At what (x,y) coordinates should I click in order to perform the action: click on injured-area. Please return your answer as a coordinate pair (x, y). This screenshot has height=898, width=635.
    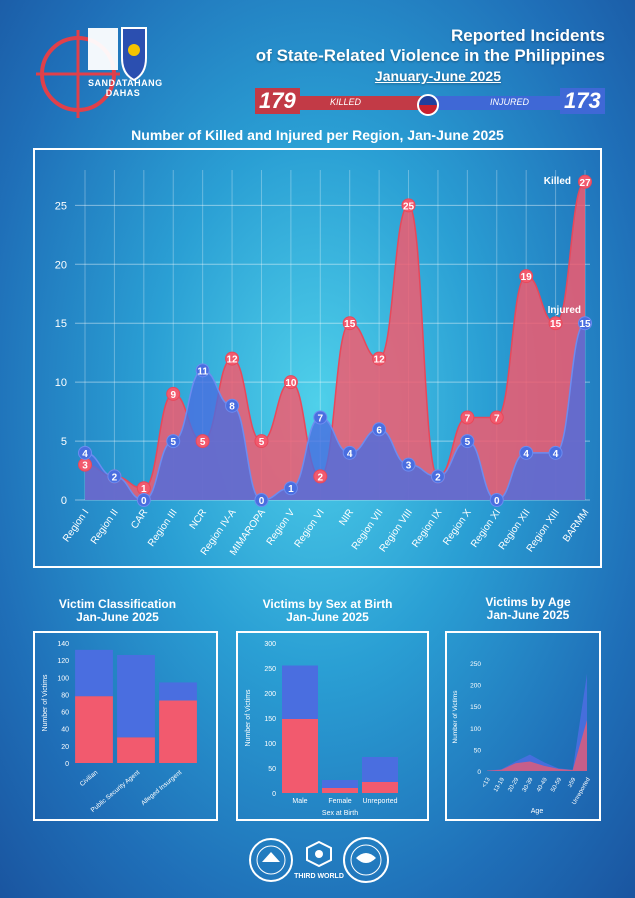
    Looking at the image, I should click on (537, 722).